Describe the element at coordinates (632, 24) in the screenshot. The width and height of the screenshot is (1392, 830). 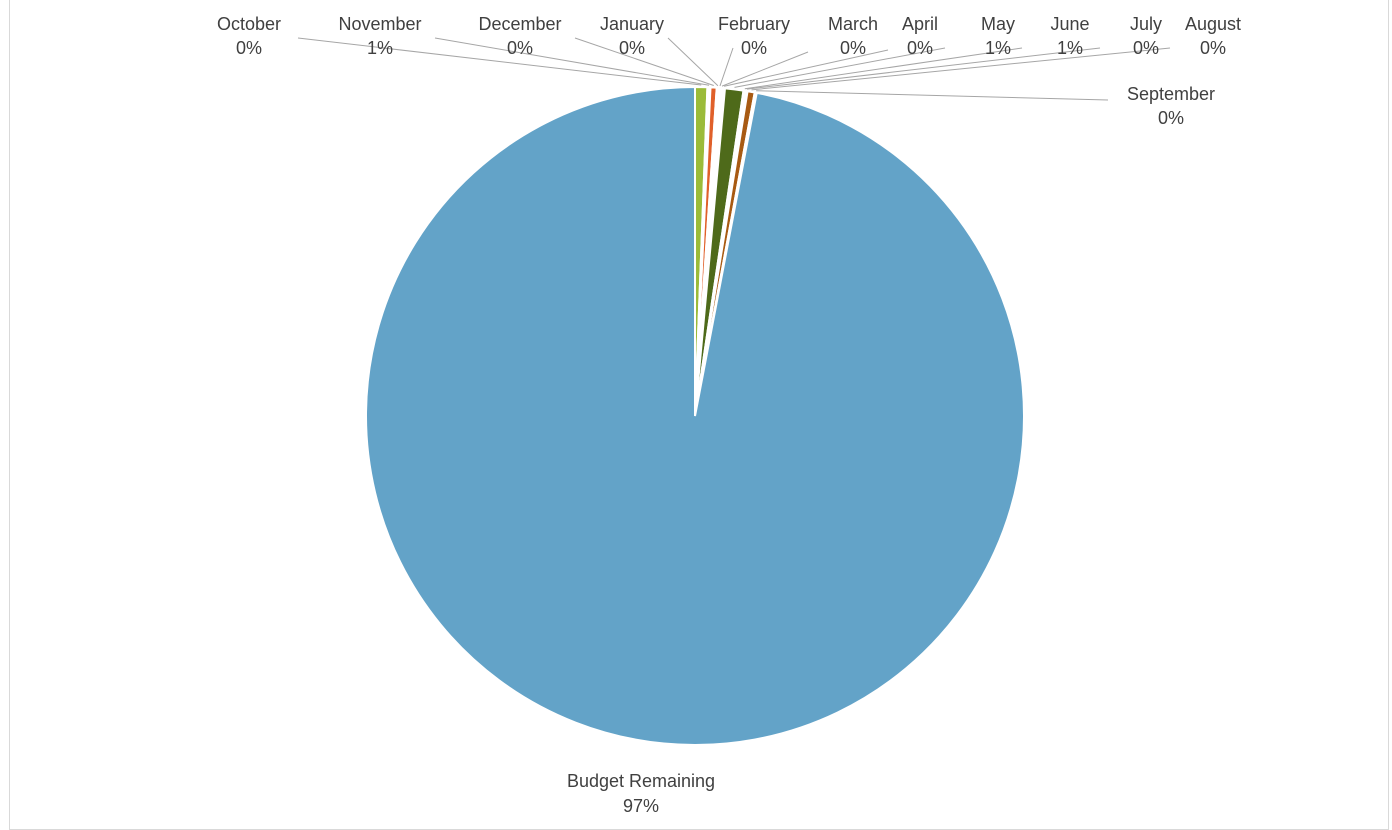
I see `slice-label-january: January` at that location.